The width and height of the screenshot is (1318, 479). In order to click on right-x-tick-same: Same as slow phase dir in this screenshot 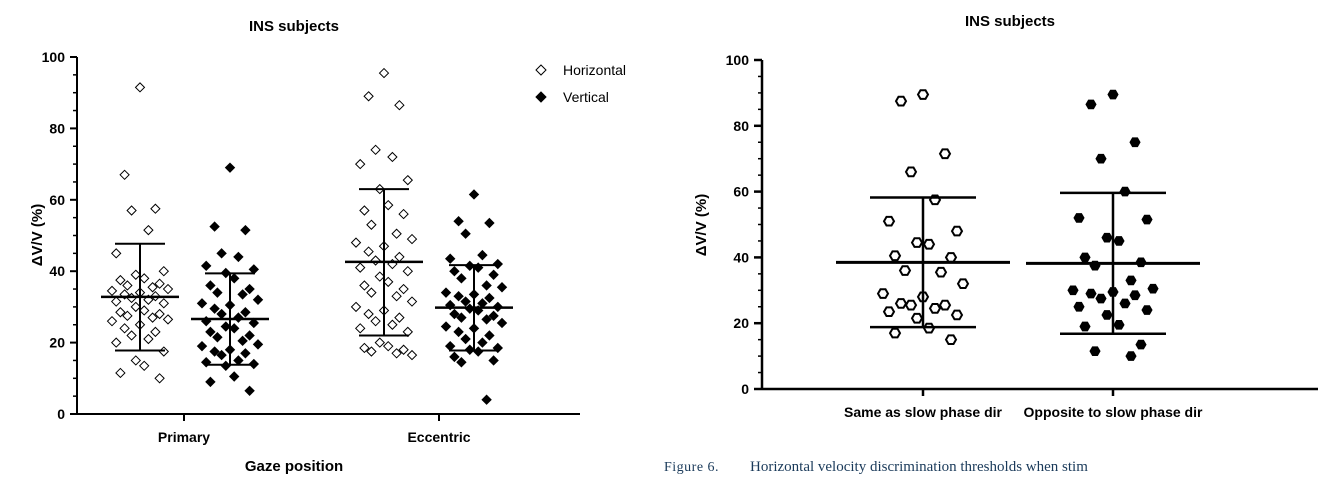, I will do `click(923, 412)`.